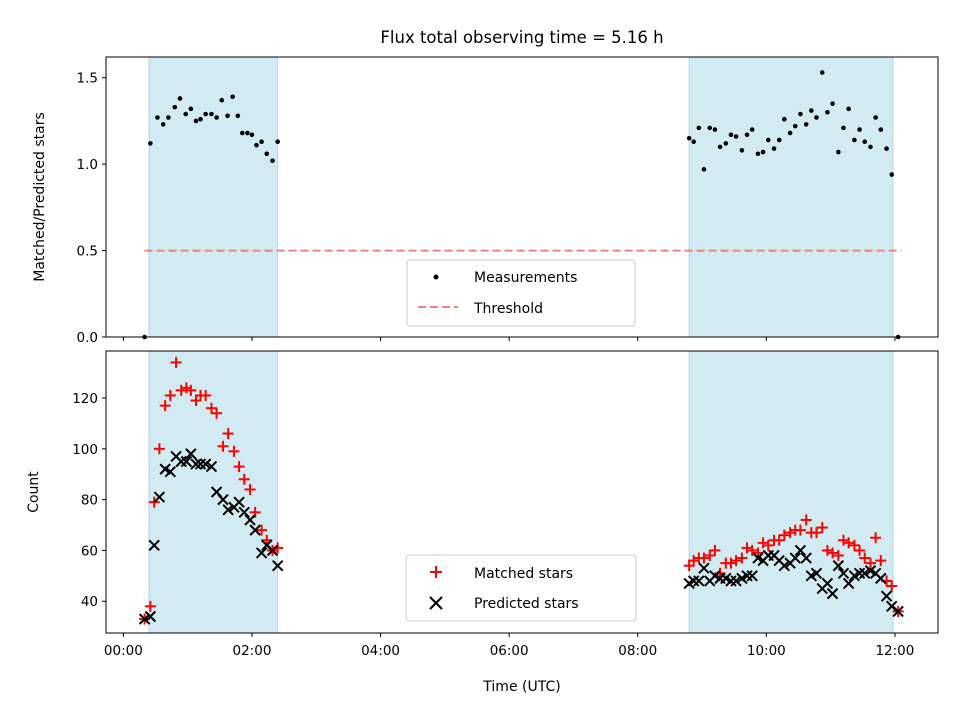  What do you see at coordinates (123, 651) in the screenshot?
I see `time-x-tick-label: 00:00` at bounding box center [123, 651].